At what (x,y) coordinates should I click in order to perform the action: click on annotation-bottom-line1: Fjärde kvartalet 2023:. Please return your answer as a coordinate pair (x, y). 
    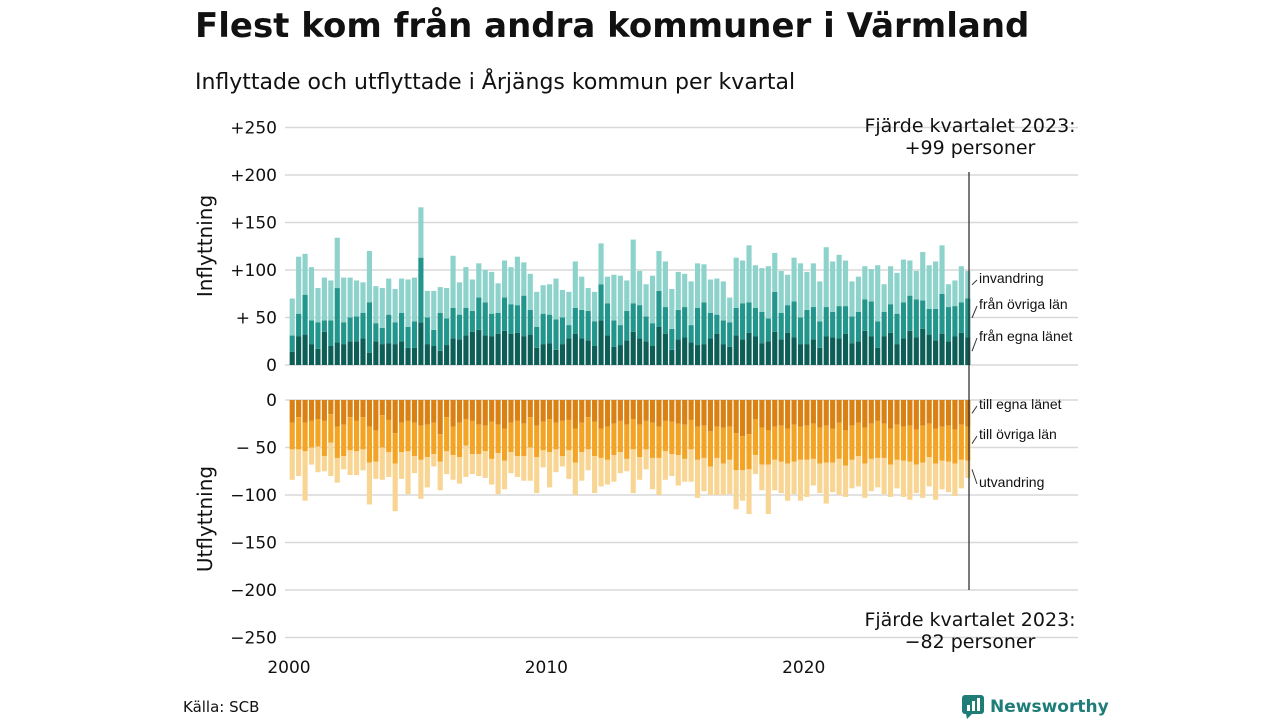
    Looking at the image, I should click on (969, 620).